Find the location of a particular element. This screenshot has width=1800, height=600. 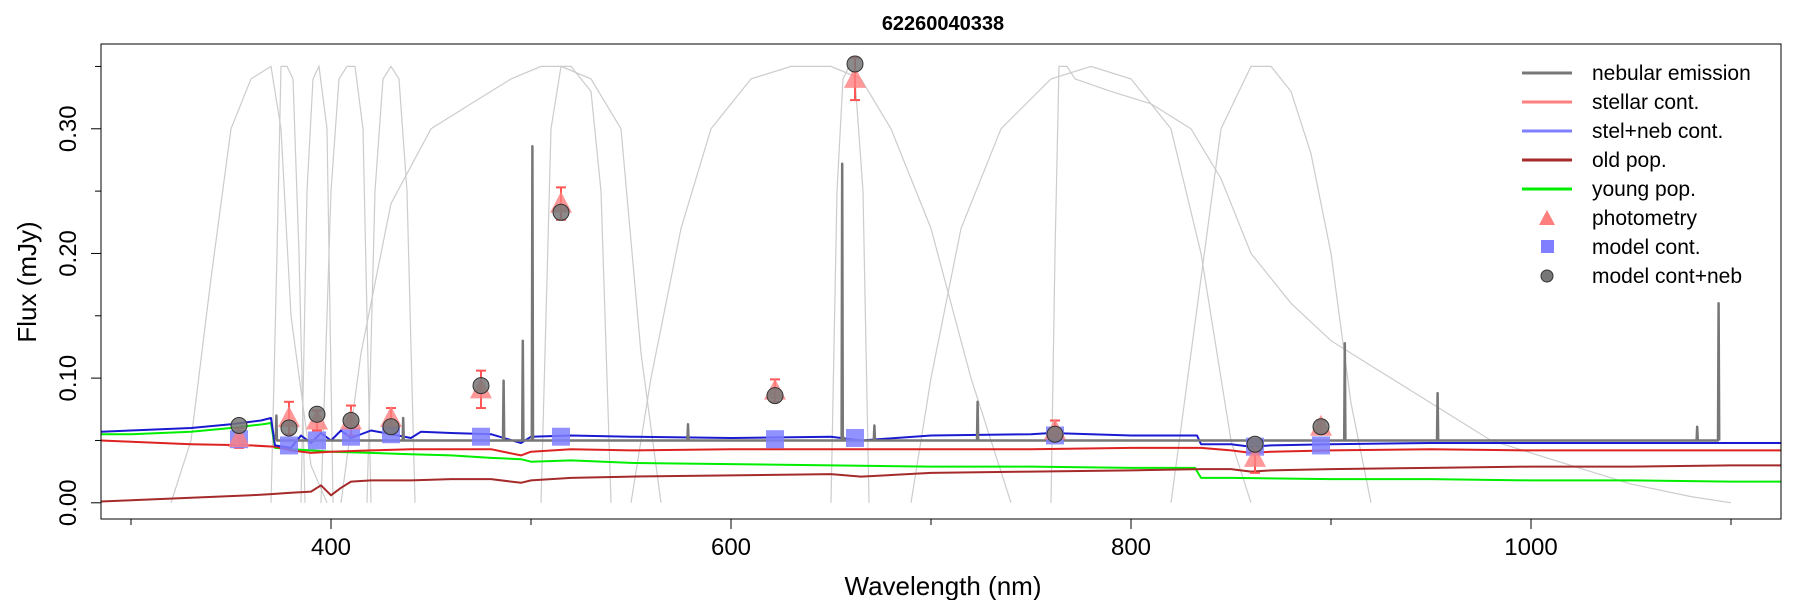

y-axis-label: Flux (mJy) is located at coordinates (27, 281).